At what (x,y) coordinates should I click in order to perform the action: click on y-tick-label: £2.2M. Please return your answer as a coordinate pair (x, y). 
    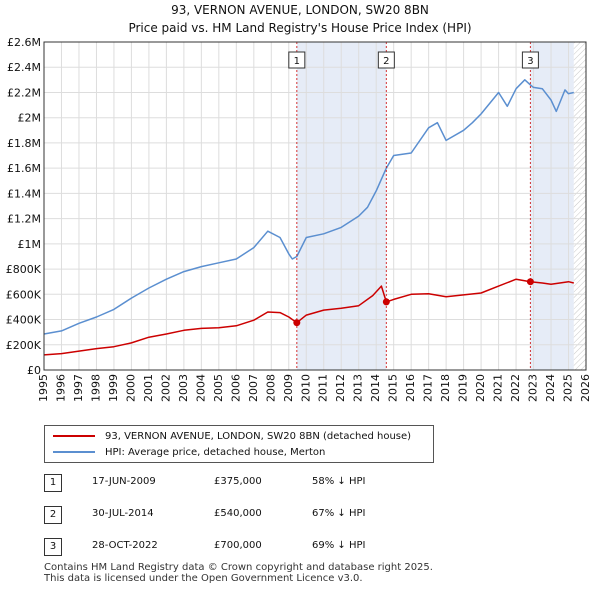
    Looking at the image, I should click on (24, 92).